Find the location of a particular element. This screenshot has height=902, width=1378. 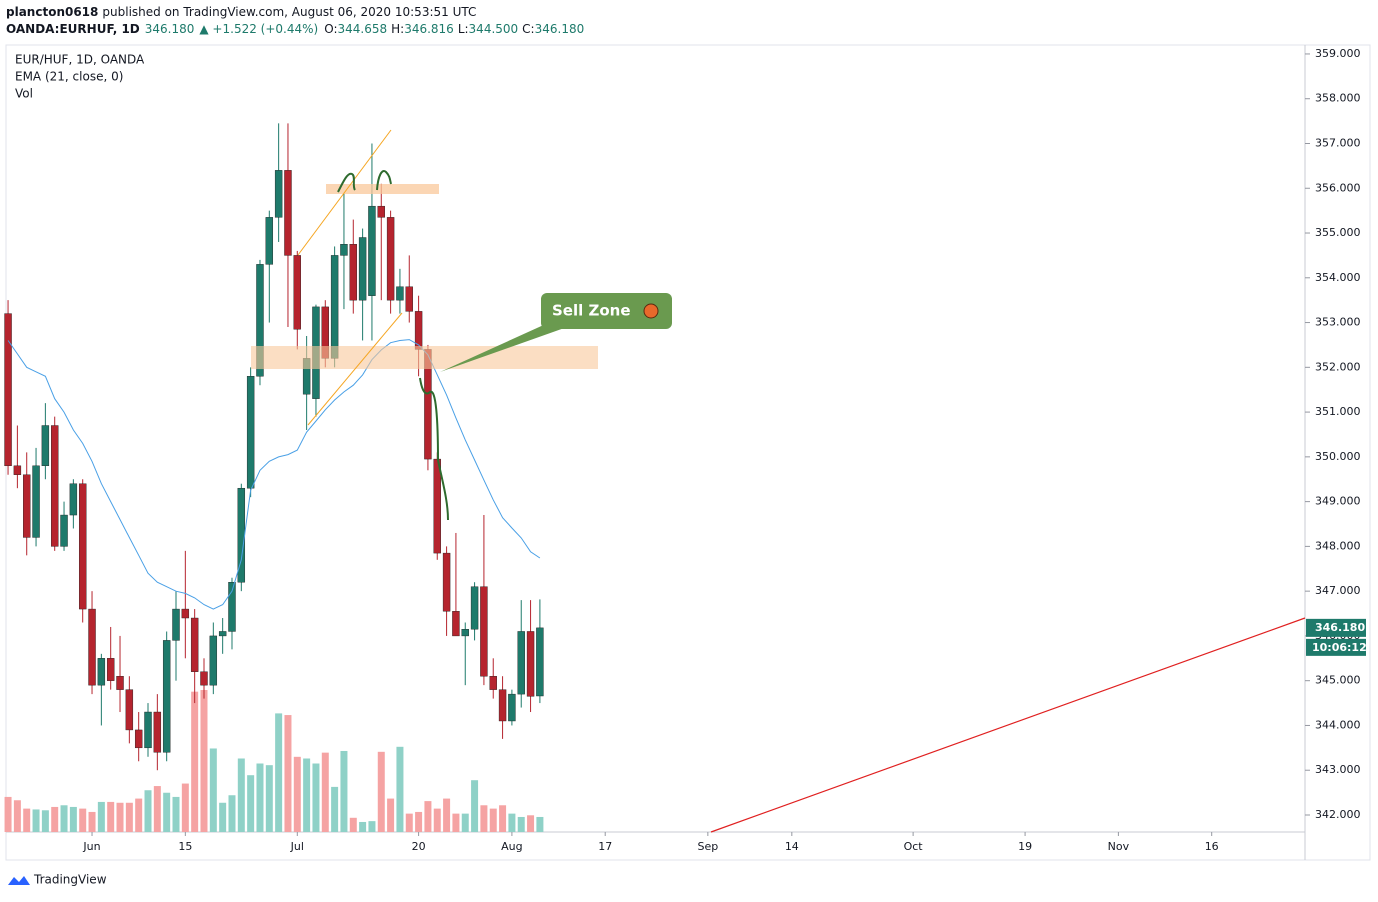

x-tick-label: Nov is located at coordinates (1119, 846).